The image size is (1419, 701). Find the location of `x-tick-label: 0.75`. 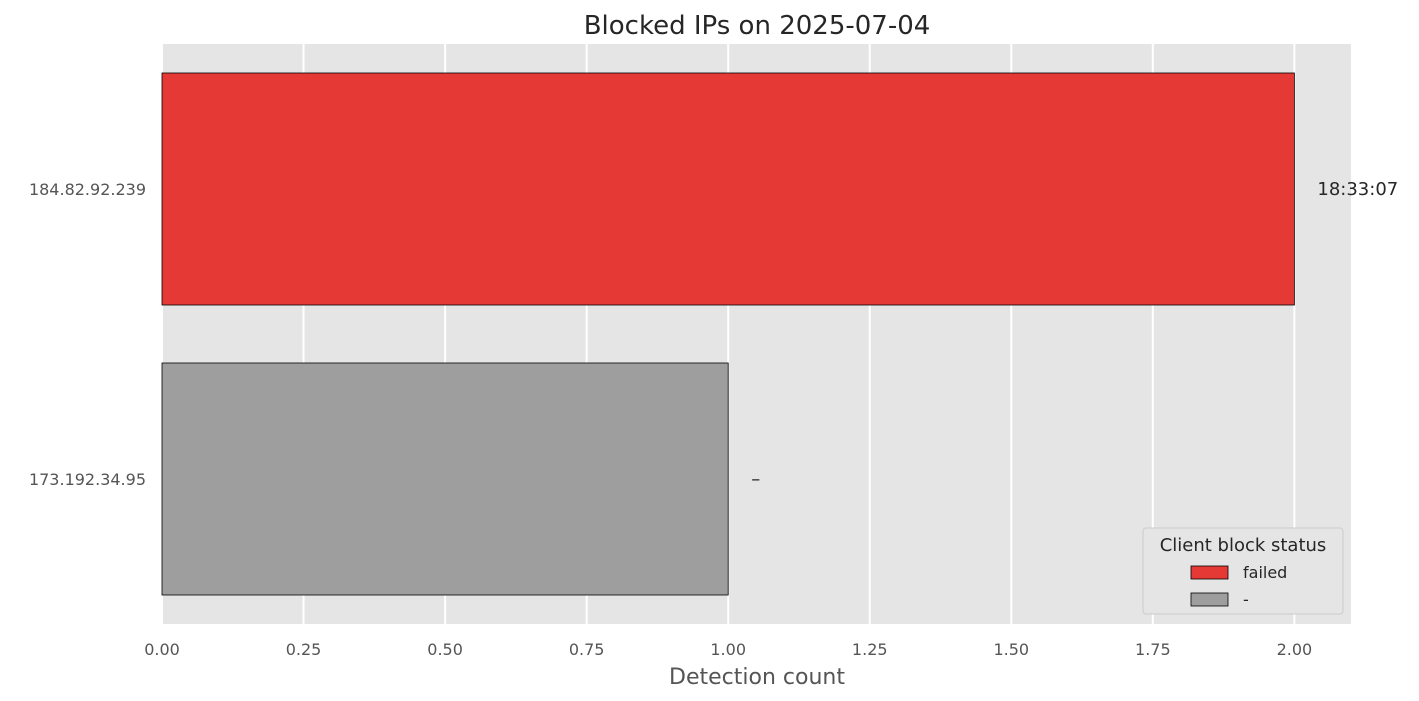

x-tick-label: 0.75 is located at coordinates (587, 649).